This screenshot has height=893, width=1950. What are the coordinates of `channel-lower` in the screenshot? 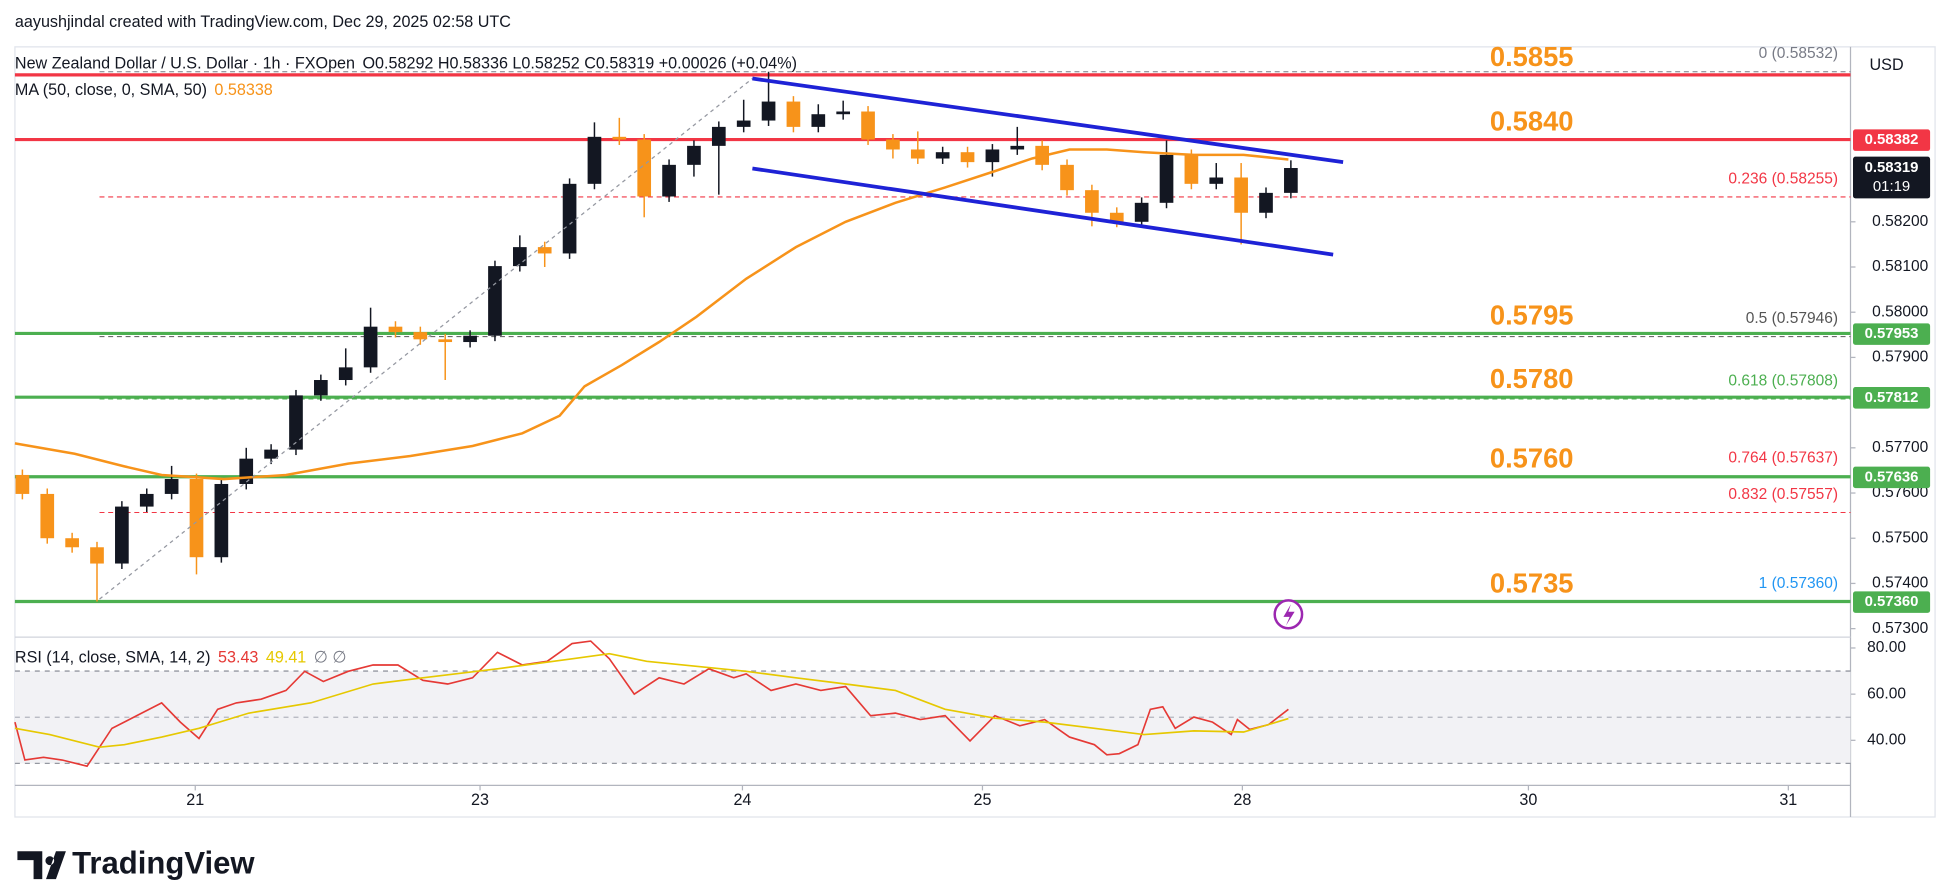 It's located at (1043, 211).